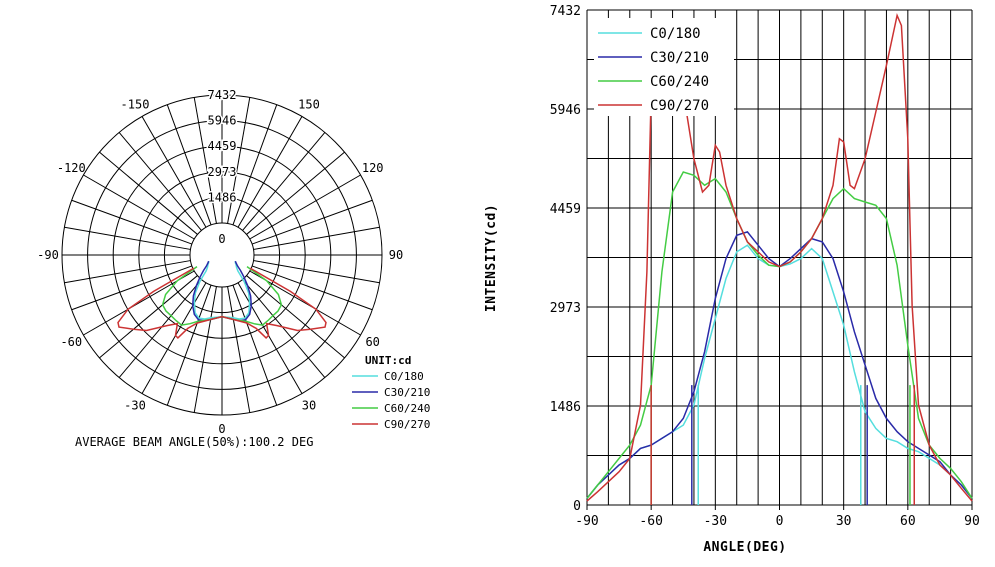 This screenshot has height=567, width=995. What do you see at coordinates (844, 521) in the screenshot?
I see `x-tick: 30` at bounding box center [844, 521].